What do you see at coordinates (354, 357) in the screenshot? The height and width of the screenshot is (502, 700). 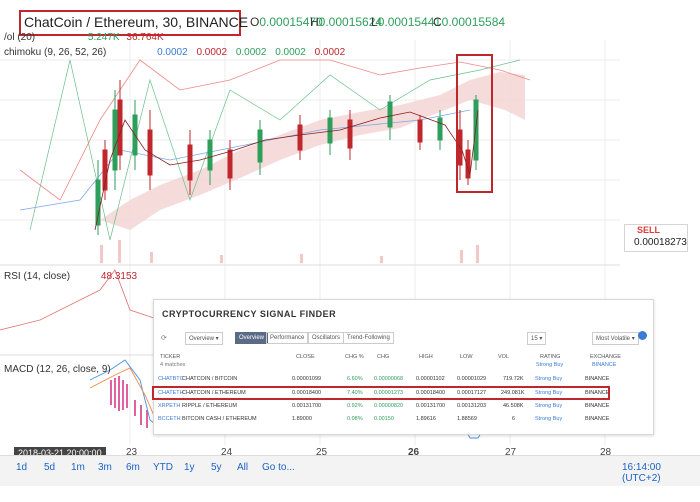 I see `col-chg-pct: CHG %` at bounding box center [354, 357].